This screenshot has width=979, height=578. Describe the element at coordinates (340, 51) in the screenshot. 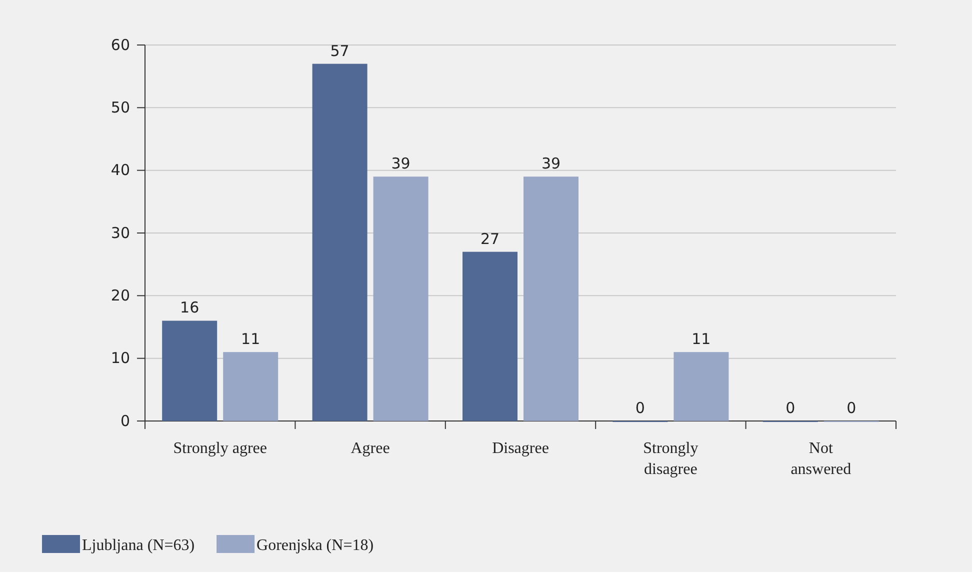

I see `data-label: 57` at that location.